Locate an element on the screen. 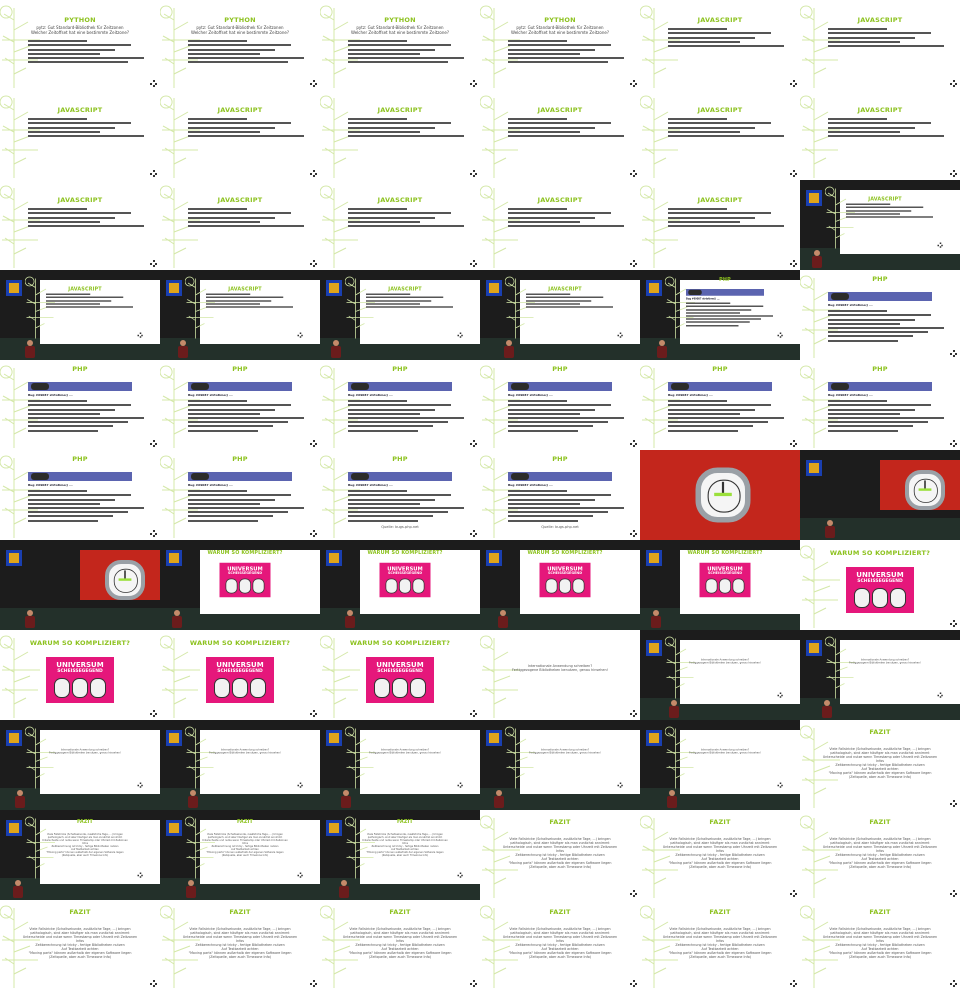  face-icon is located at coordinates (405, 586).